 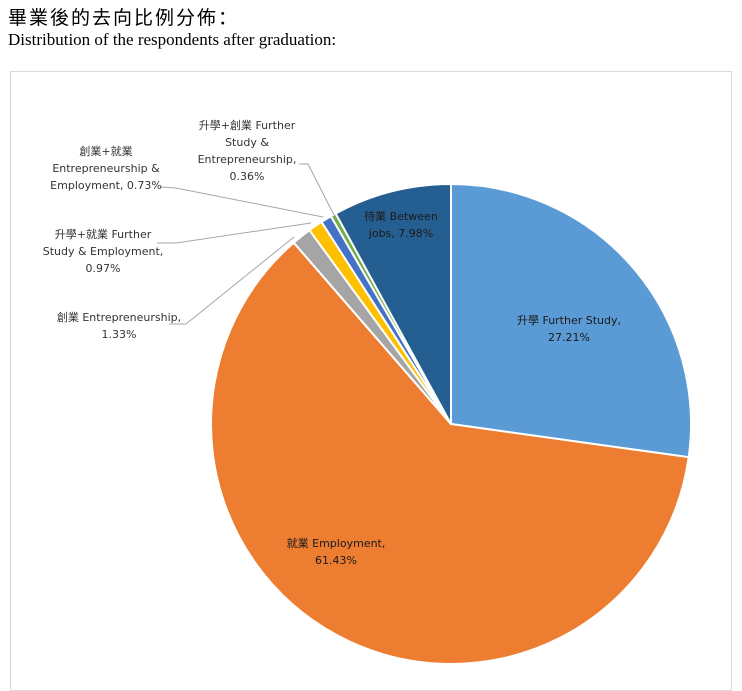 What do you see at coordinates (103, 234) in the screenshot?
I see `slice-label-line: 升學+就業 Further` at bounding box center [103, 234].